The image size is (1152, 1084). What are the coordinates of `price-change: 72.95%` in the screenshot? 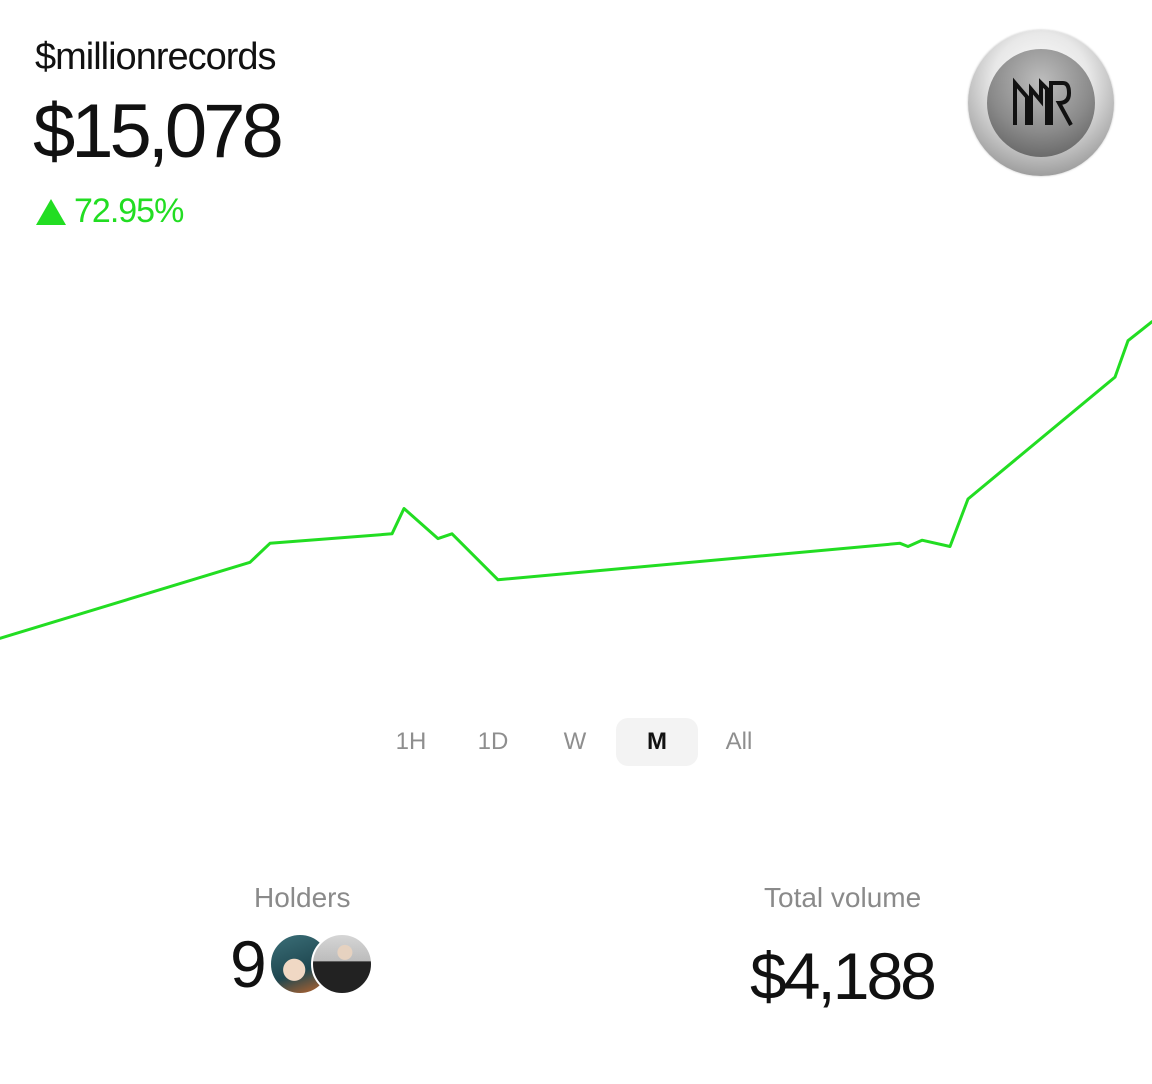 It's located at (110, 211).